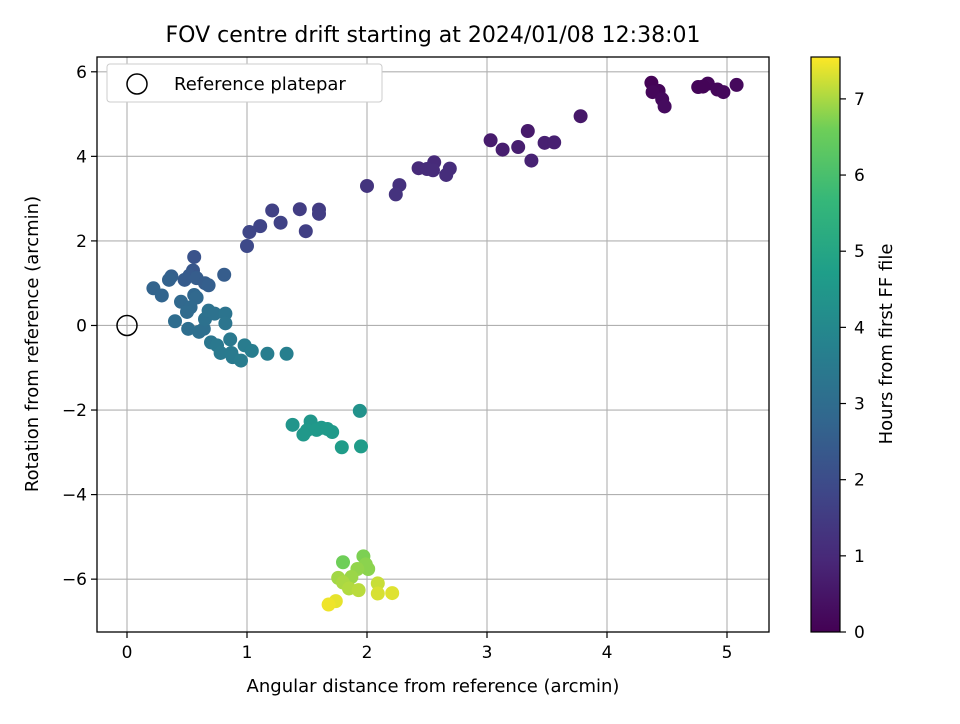 The width and height of the screenshot is (960, 724). What do you see at coordinates (74, 580) in the screenshot?
I see `y-tick-label: −6` at bounding box center [74, 580].